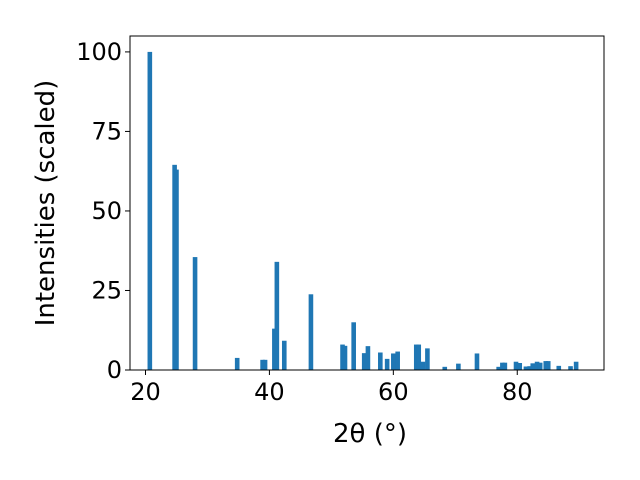 Image resolution: width=640 pixels, height=480 pixels. I want to click on y-tick-label: 0, so click(114, 370).